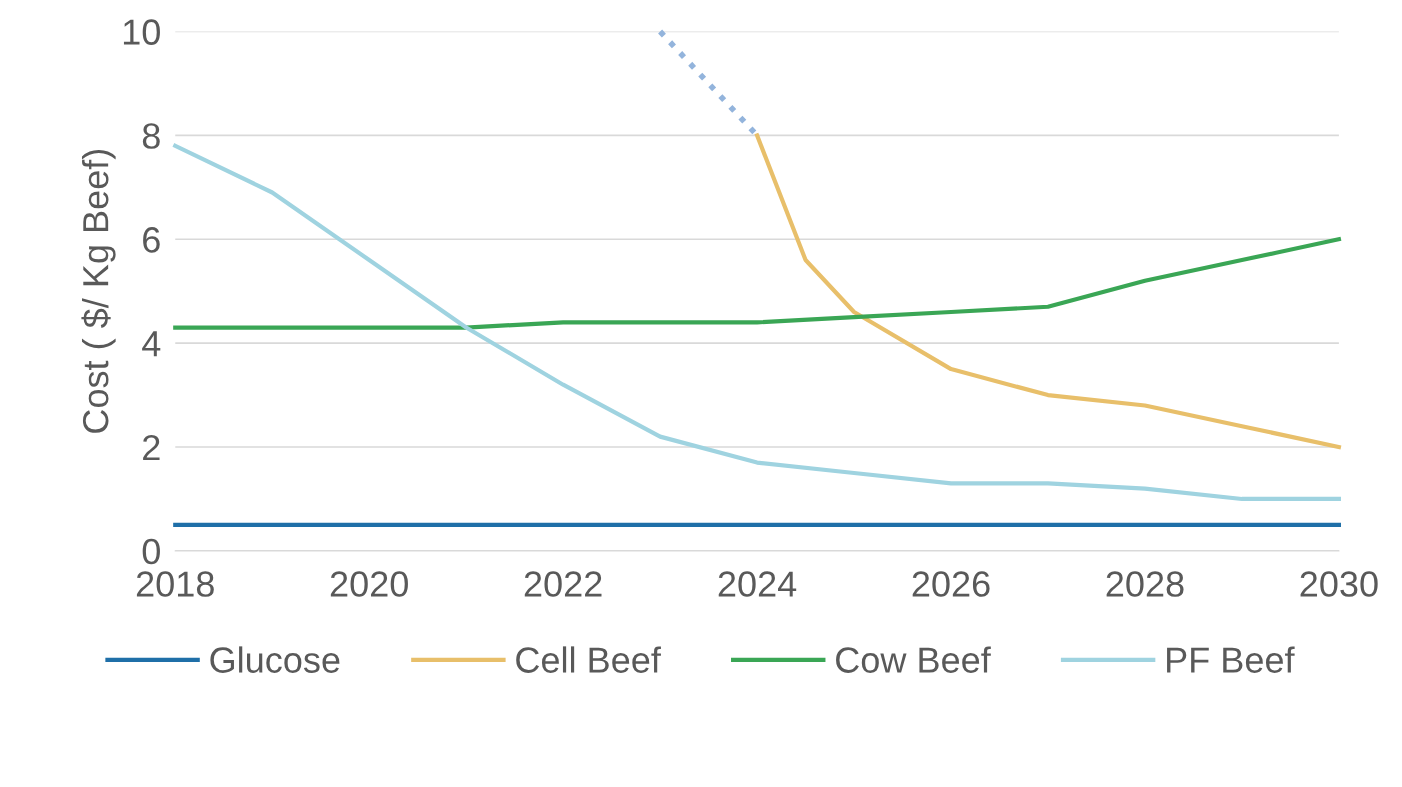 The image size is (1402, 787). Describe the element at coordinates (175, 584) in the screenshot. I see `x-tick-label: 2018` at that location.